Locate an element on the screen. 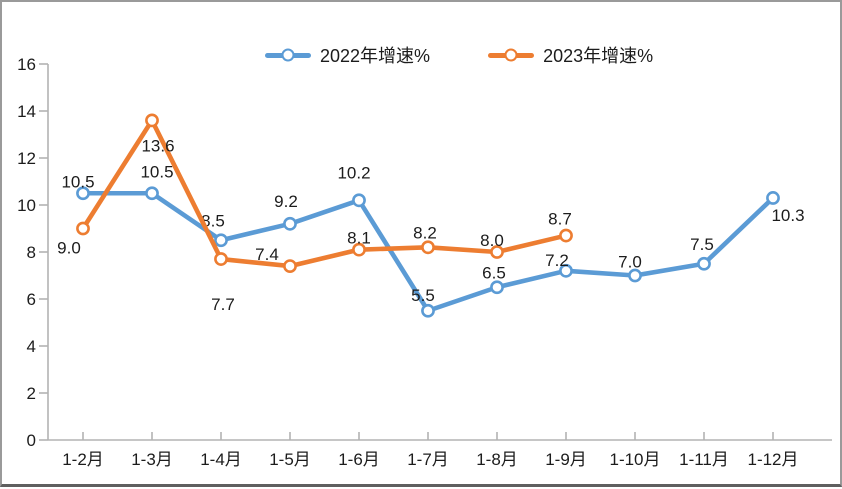 The height and width of the screenshot is (489, 842). legend-circle-marker-2022-icon is located at coordinates (288, 55).